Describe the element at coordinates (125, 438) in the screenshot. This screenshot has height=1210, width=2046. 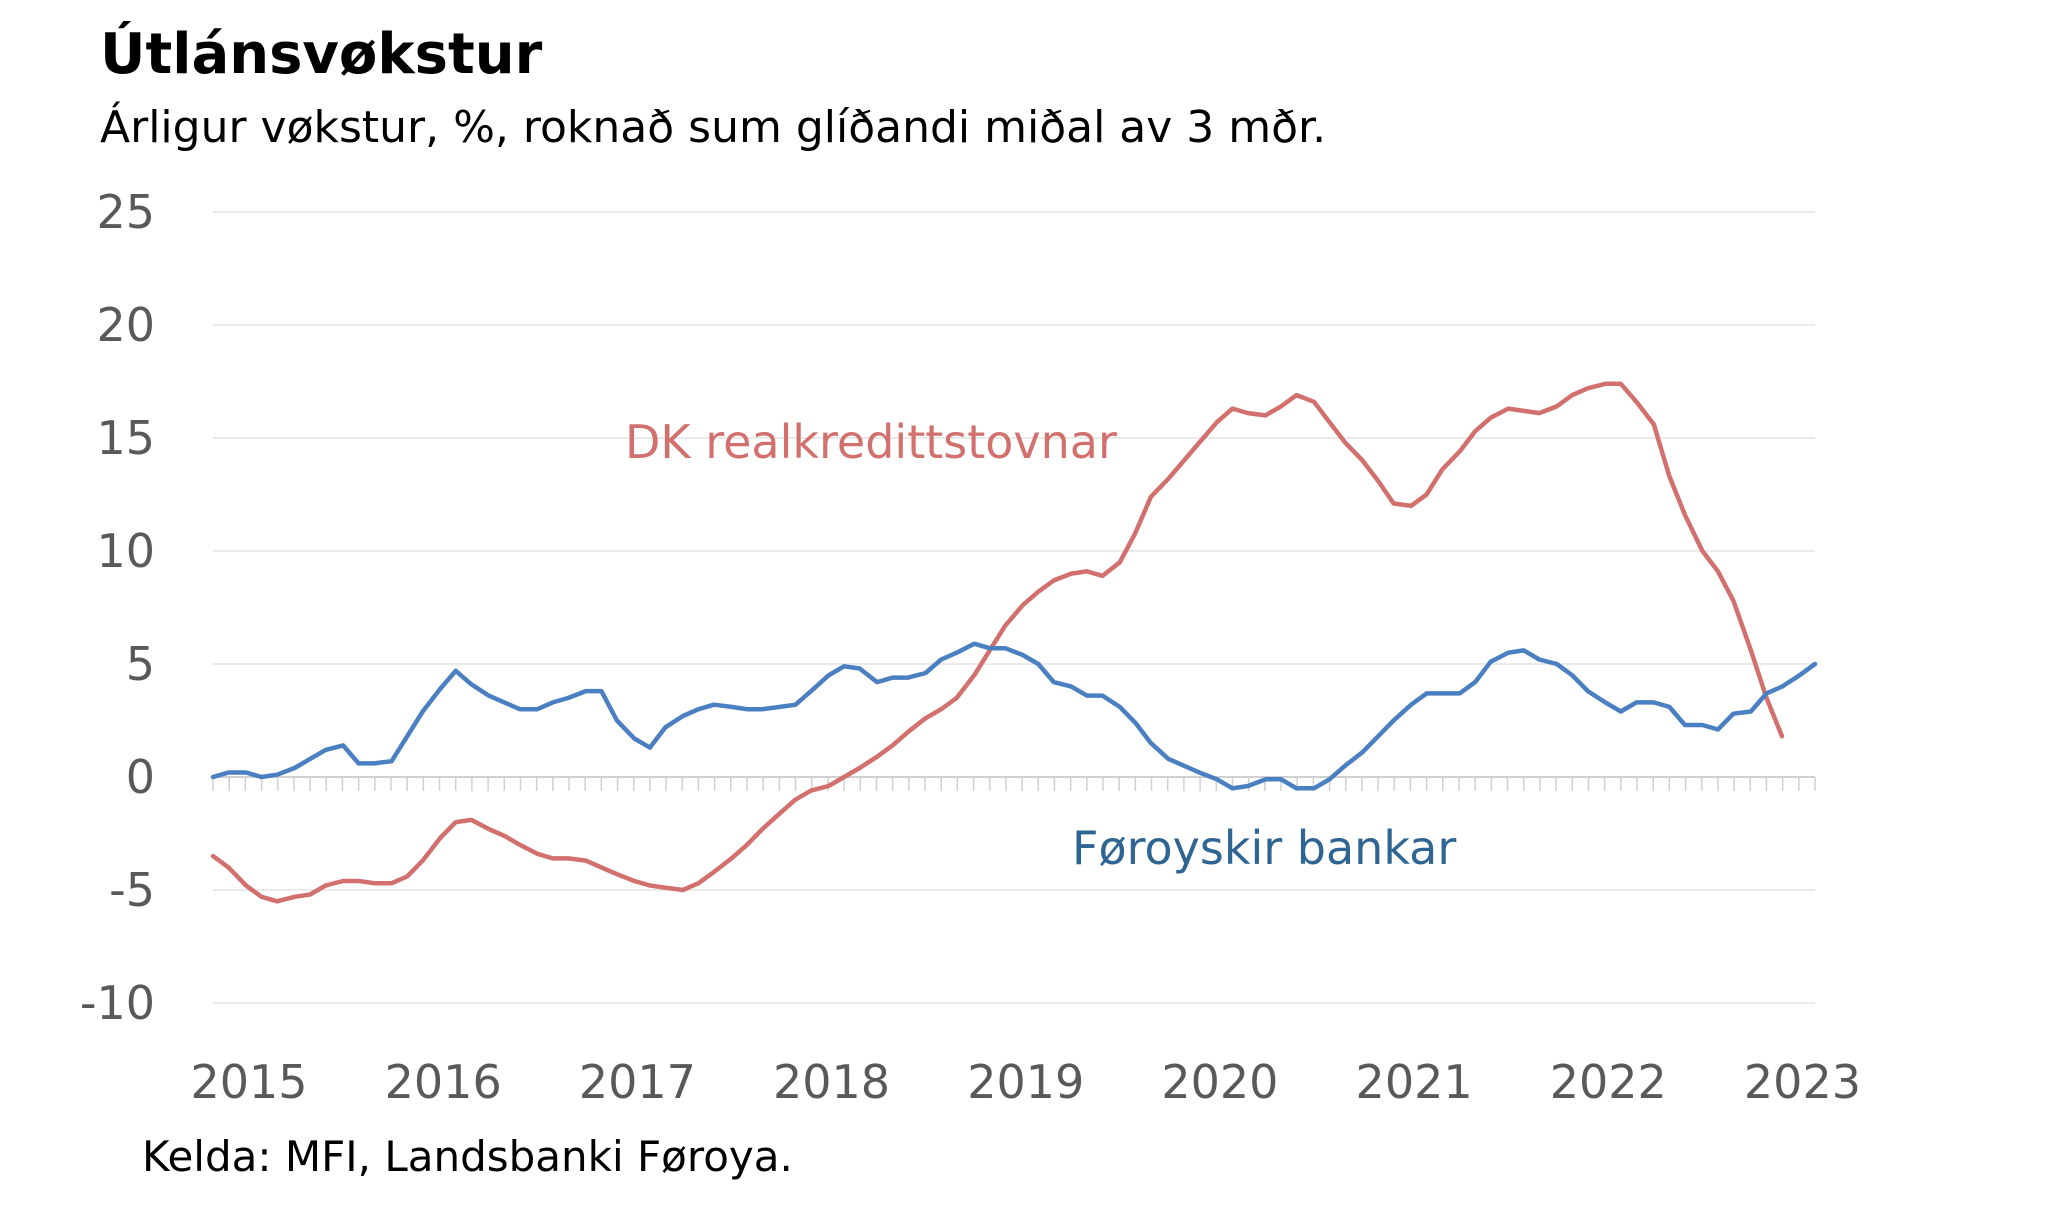
I see `y-tick-label: 15` at that location.